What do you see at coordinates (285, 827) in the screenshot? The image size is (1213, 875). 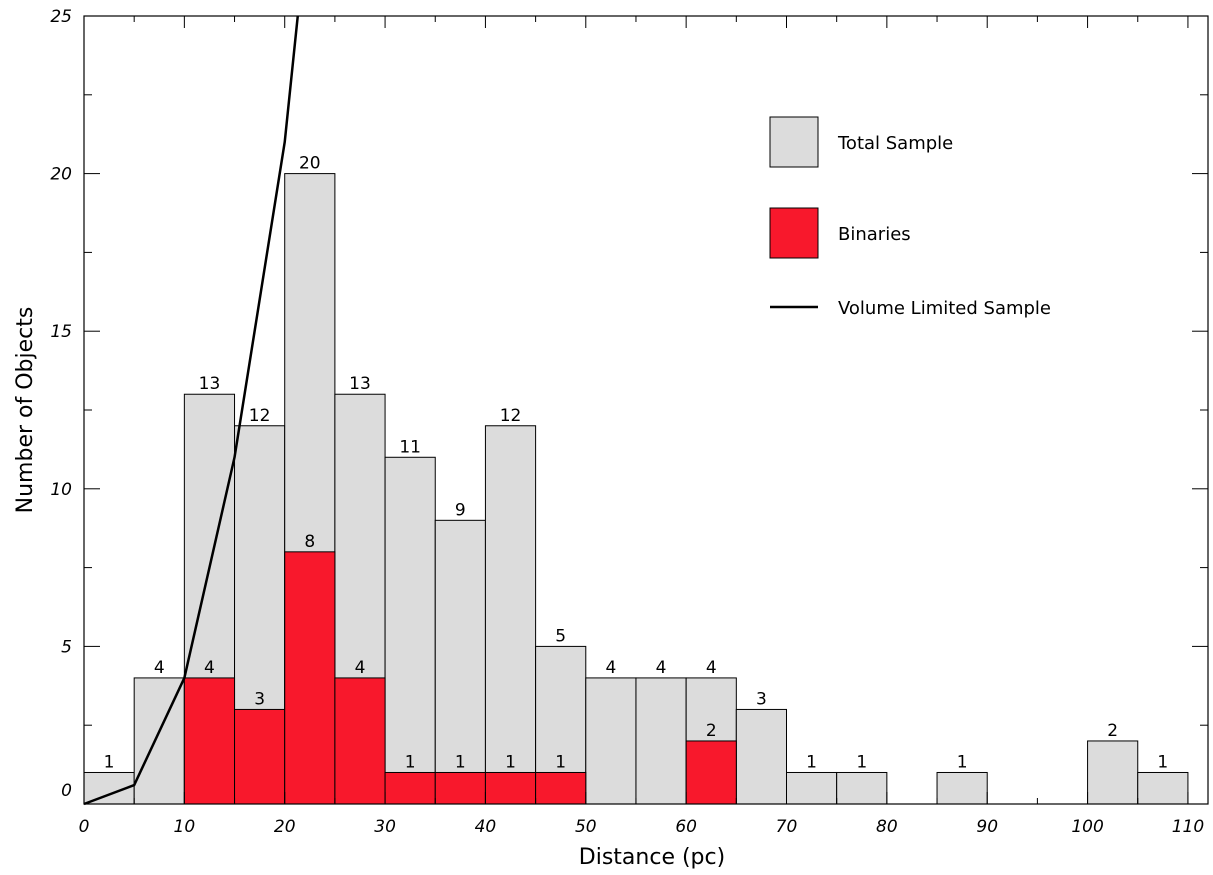 I see `x-tick-label: 20` at bounding box center [285, 827].